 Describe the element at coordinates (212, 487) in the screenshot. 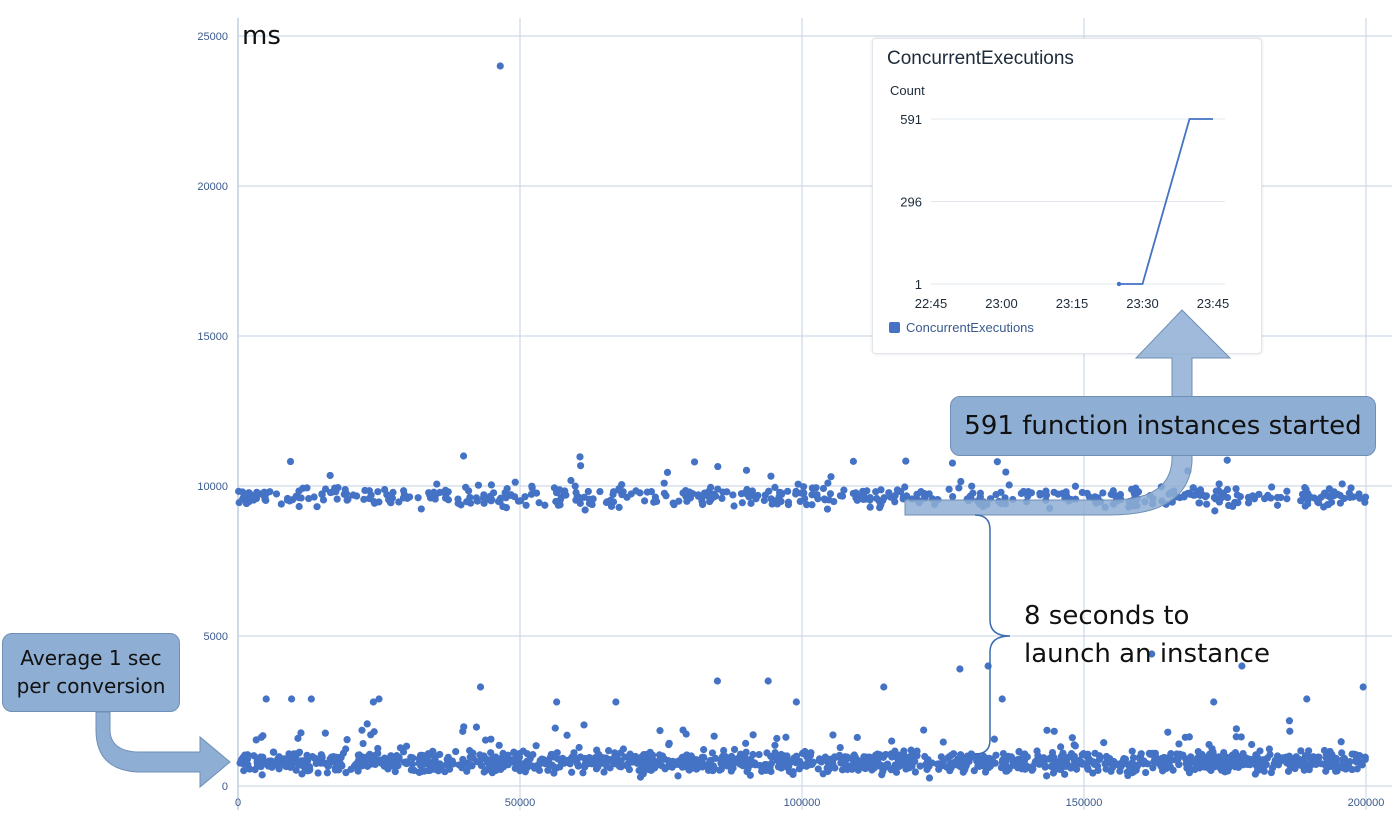

I see `y-tick-label: 10000` at that location.